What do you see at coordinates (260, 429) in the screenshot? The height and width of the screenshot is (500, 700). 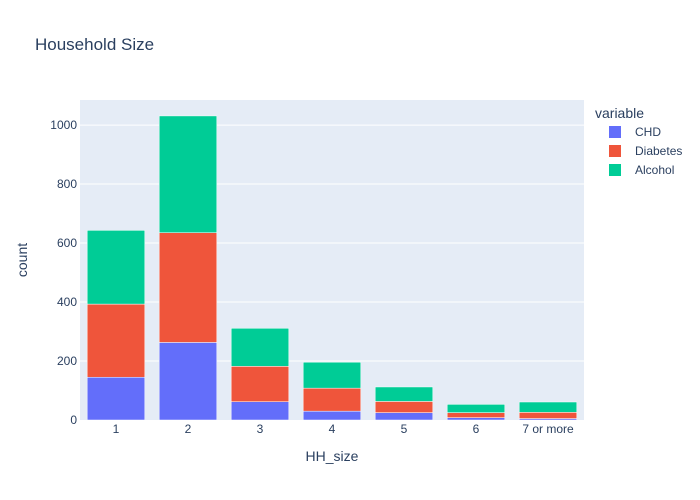 I see `x-tick-label: 3` at bounding box center [260, 429].